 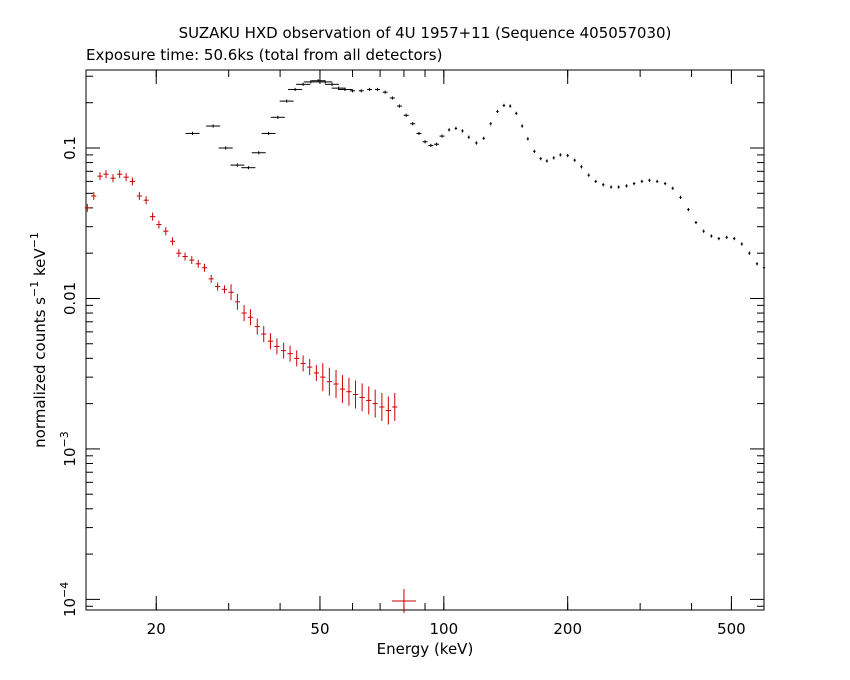 I want to click on y-axis-label-exponent-2: −1, so click(x=34, y=240).